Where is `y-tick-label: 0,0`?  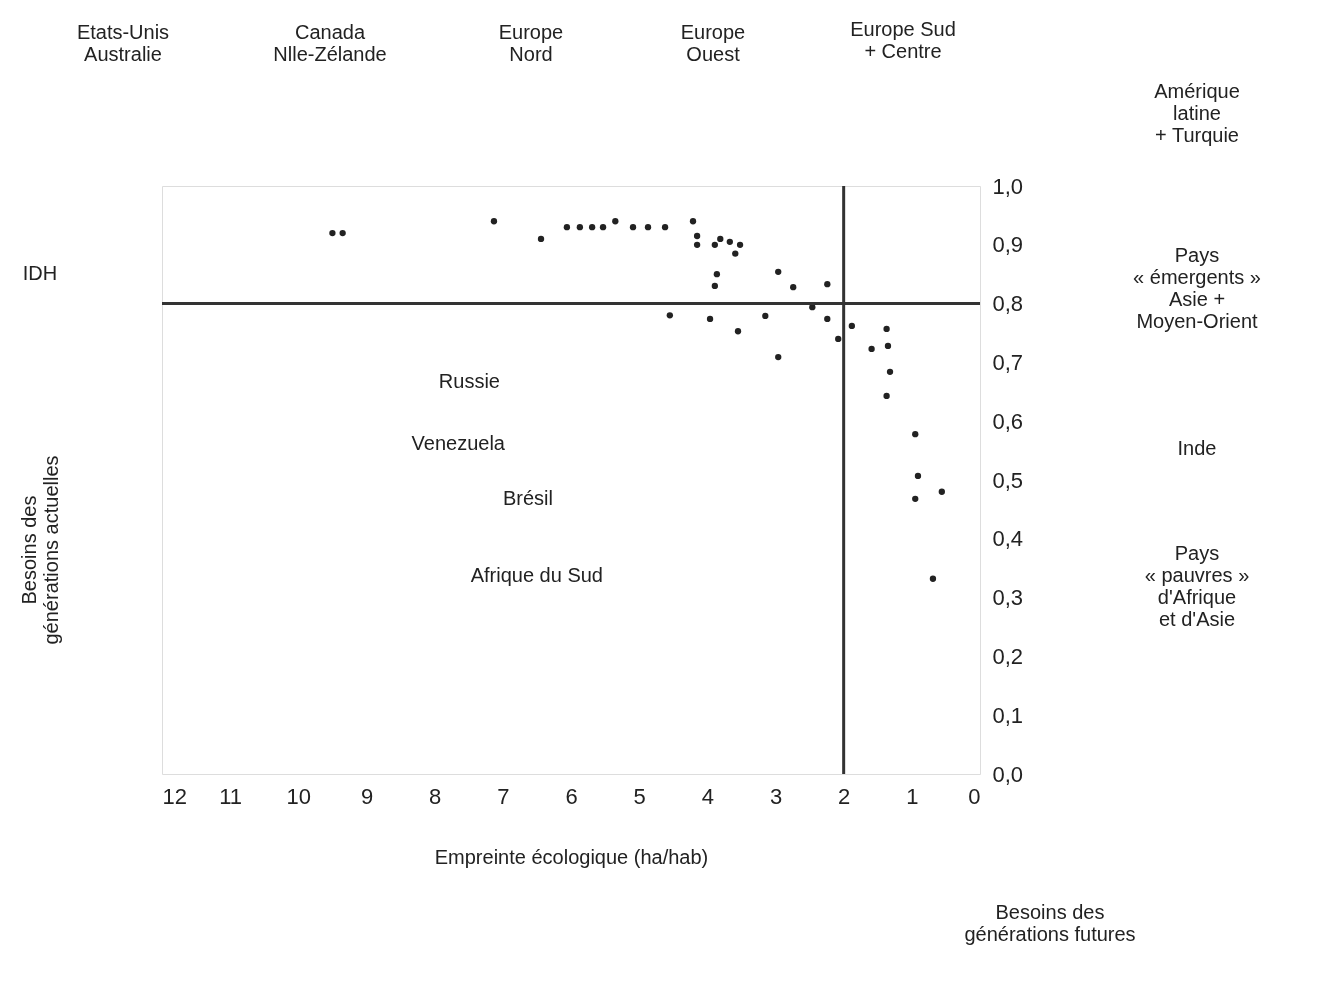
y-tick-label: 0,0 is located at coordinates (1008, 774).